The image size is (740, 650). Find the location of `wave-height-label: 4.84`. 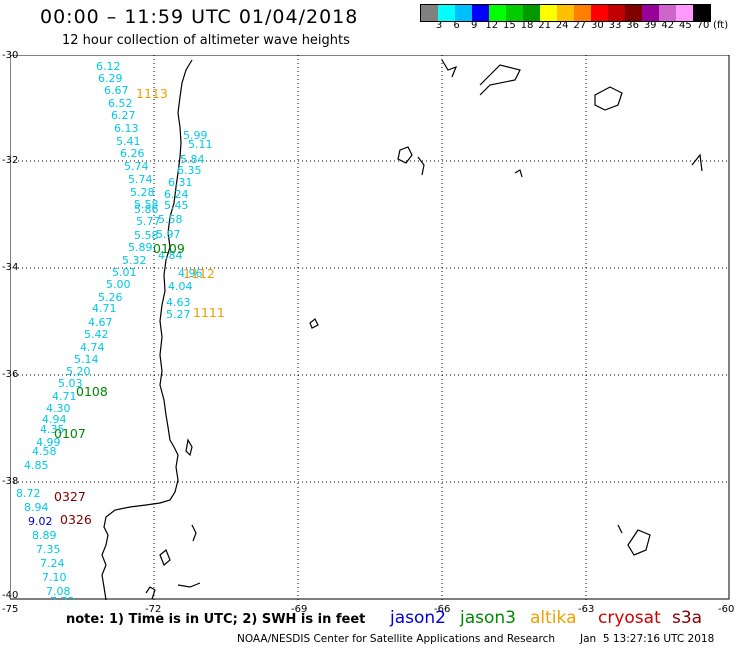

wave-height-label: 4.84 is located at coordinates (170, 255).